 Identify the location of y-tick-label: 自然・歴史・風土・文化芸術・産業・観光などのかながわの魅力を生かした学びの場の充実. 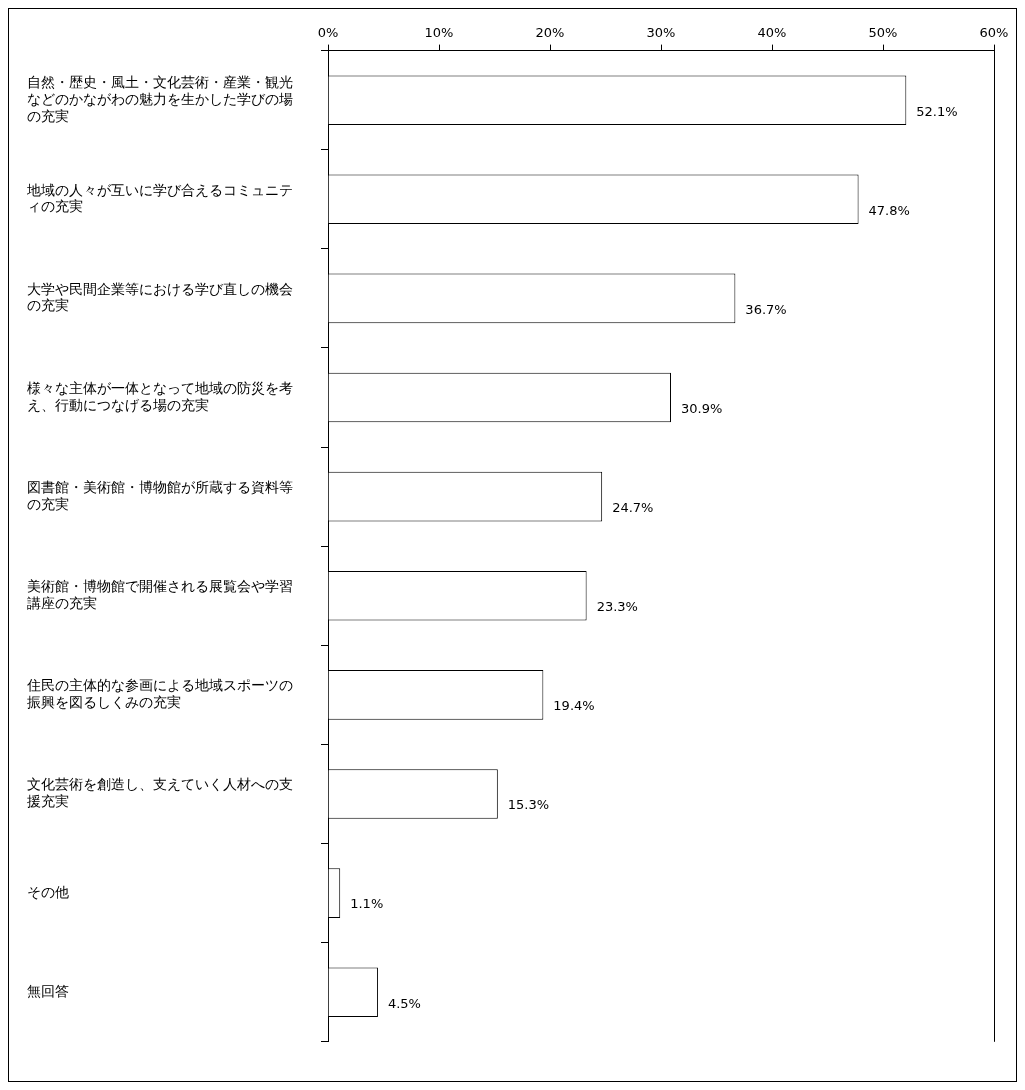
(160, 99).